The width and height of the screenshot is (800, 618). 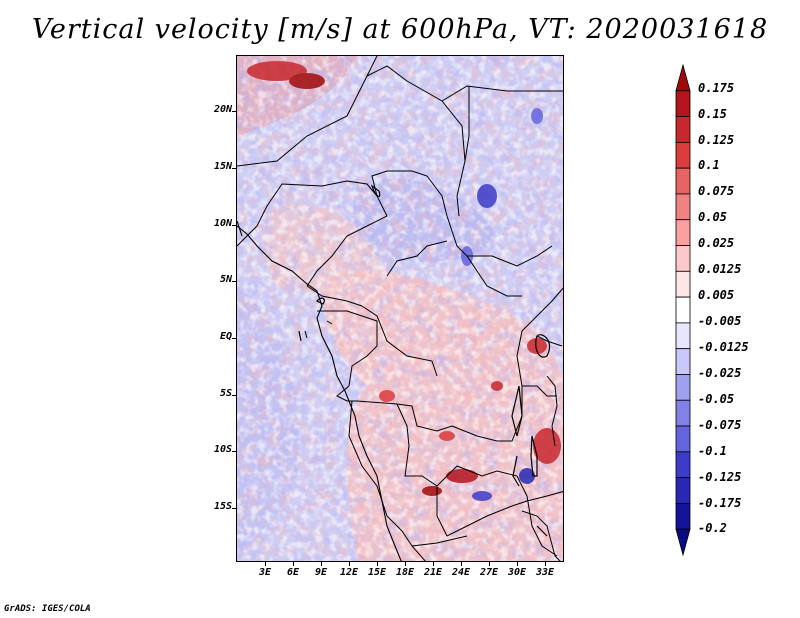 I want to click on colorbar, so click(x=683, y=310).